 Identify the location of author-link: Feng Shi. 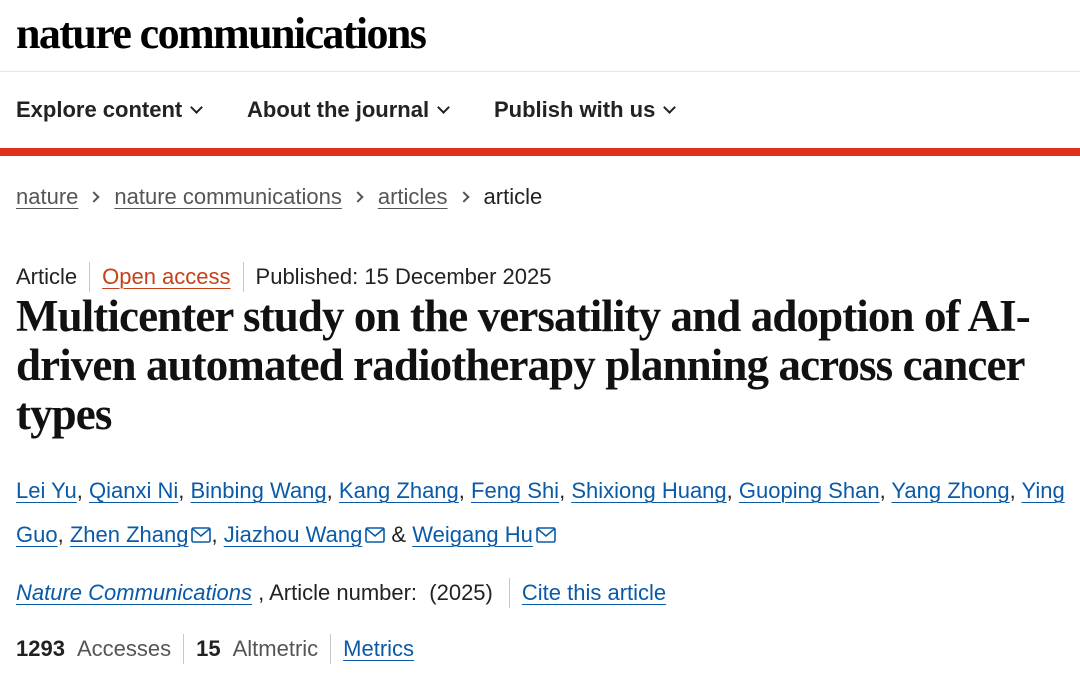
(515, 490).